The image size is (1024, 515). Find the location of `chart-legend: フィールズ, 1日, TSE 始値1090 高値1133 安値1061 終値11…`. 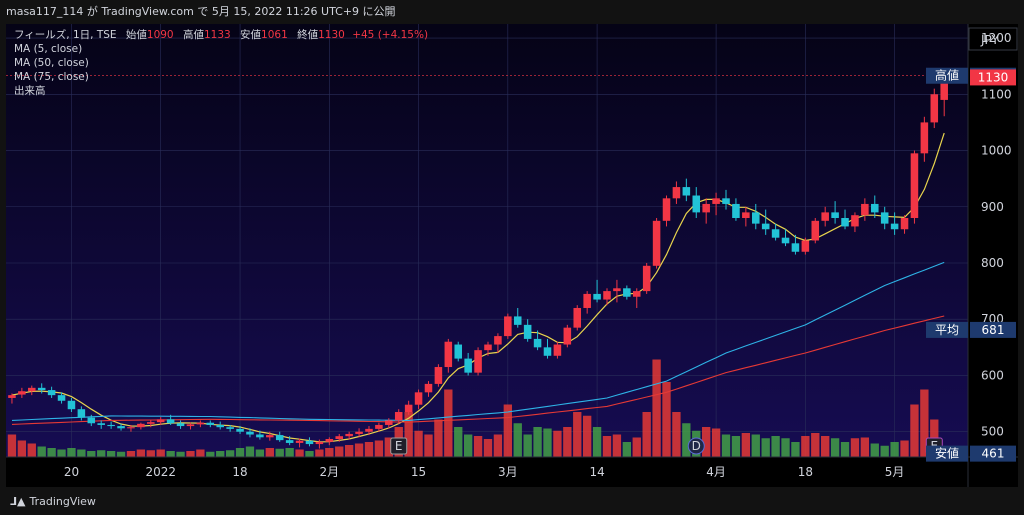

chart-legend: フィールズ, 1日, TSE 始値1090 高値1133 安値1061 終値11… is located at coordinates (221, 63).